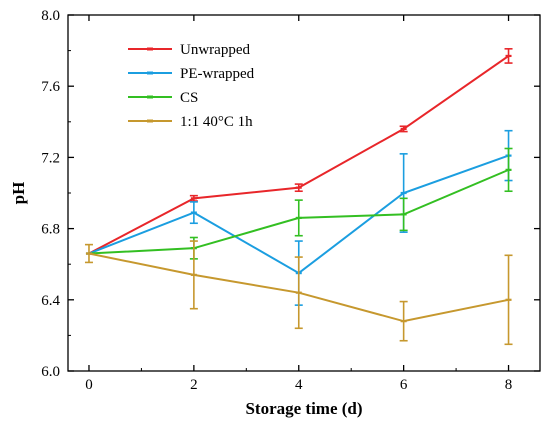  Describe the element at coordinates (404, 385) in the screenshot. I see `x-tick-label: 6` at that location.